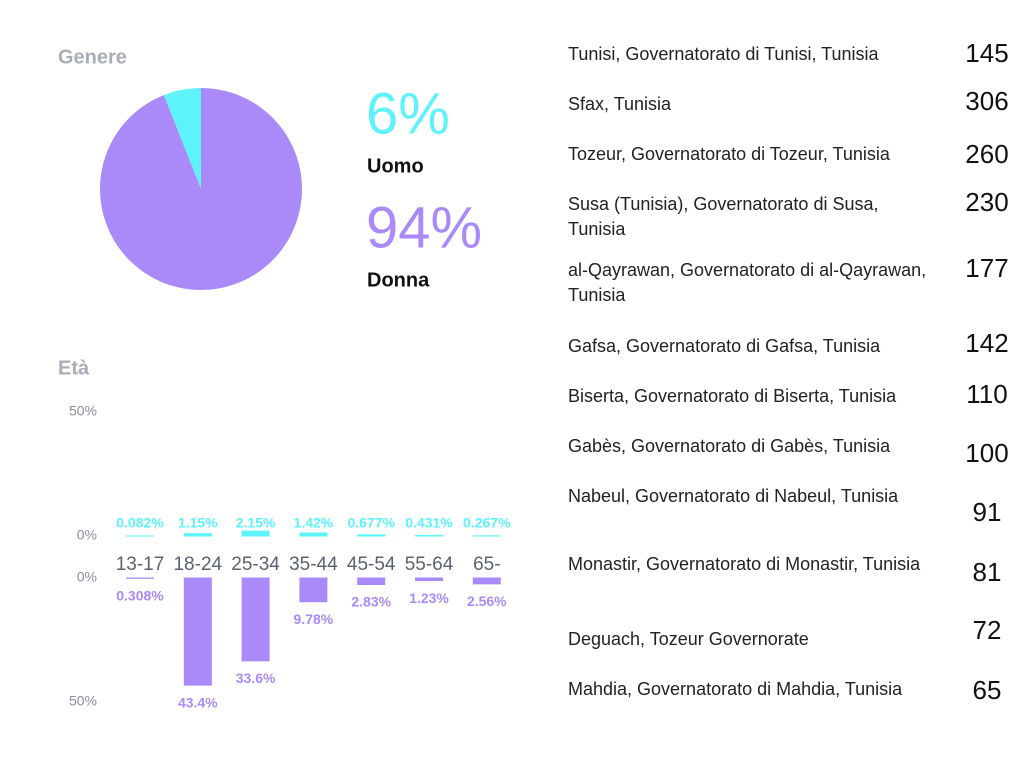 The width and height of the screenshot is (1024, 768). I want to click on location-count: 260, so click(987, 154).